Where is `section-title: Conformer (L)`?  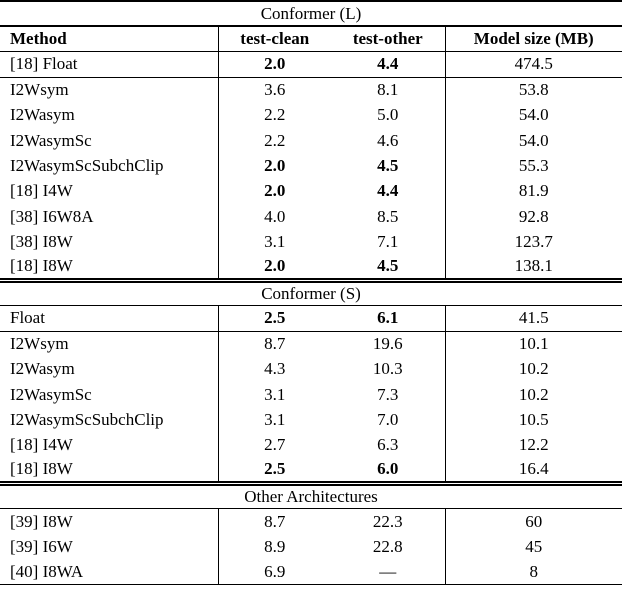
section-title: Conformer (L) is located at coordinates (311, 14).